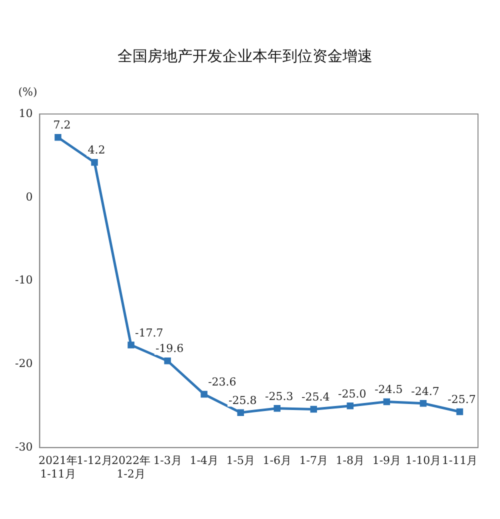  I want to click on x-tick-label: 1-9月, so click(387, 461).